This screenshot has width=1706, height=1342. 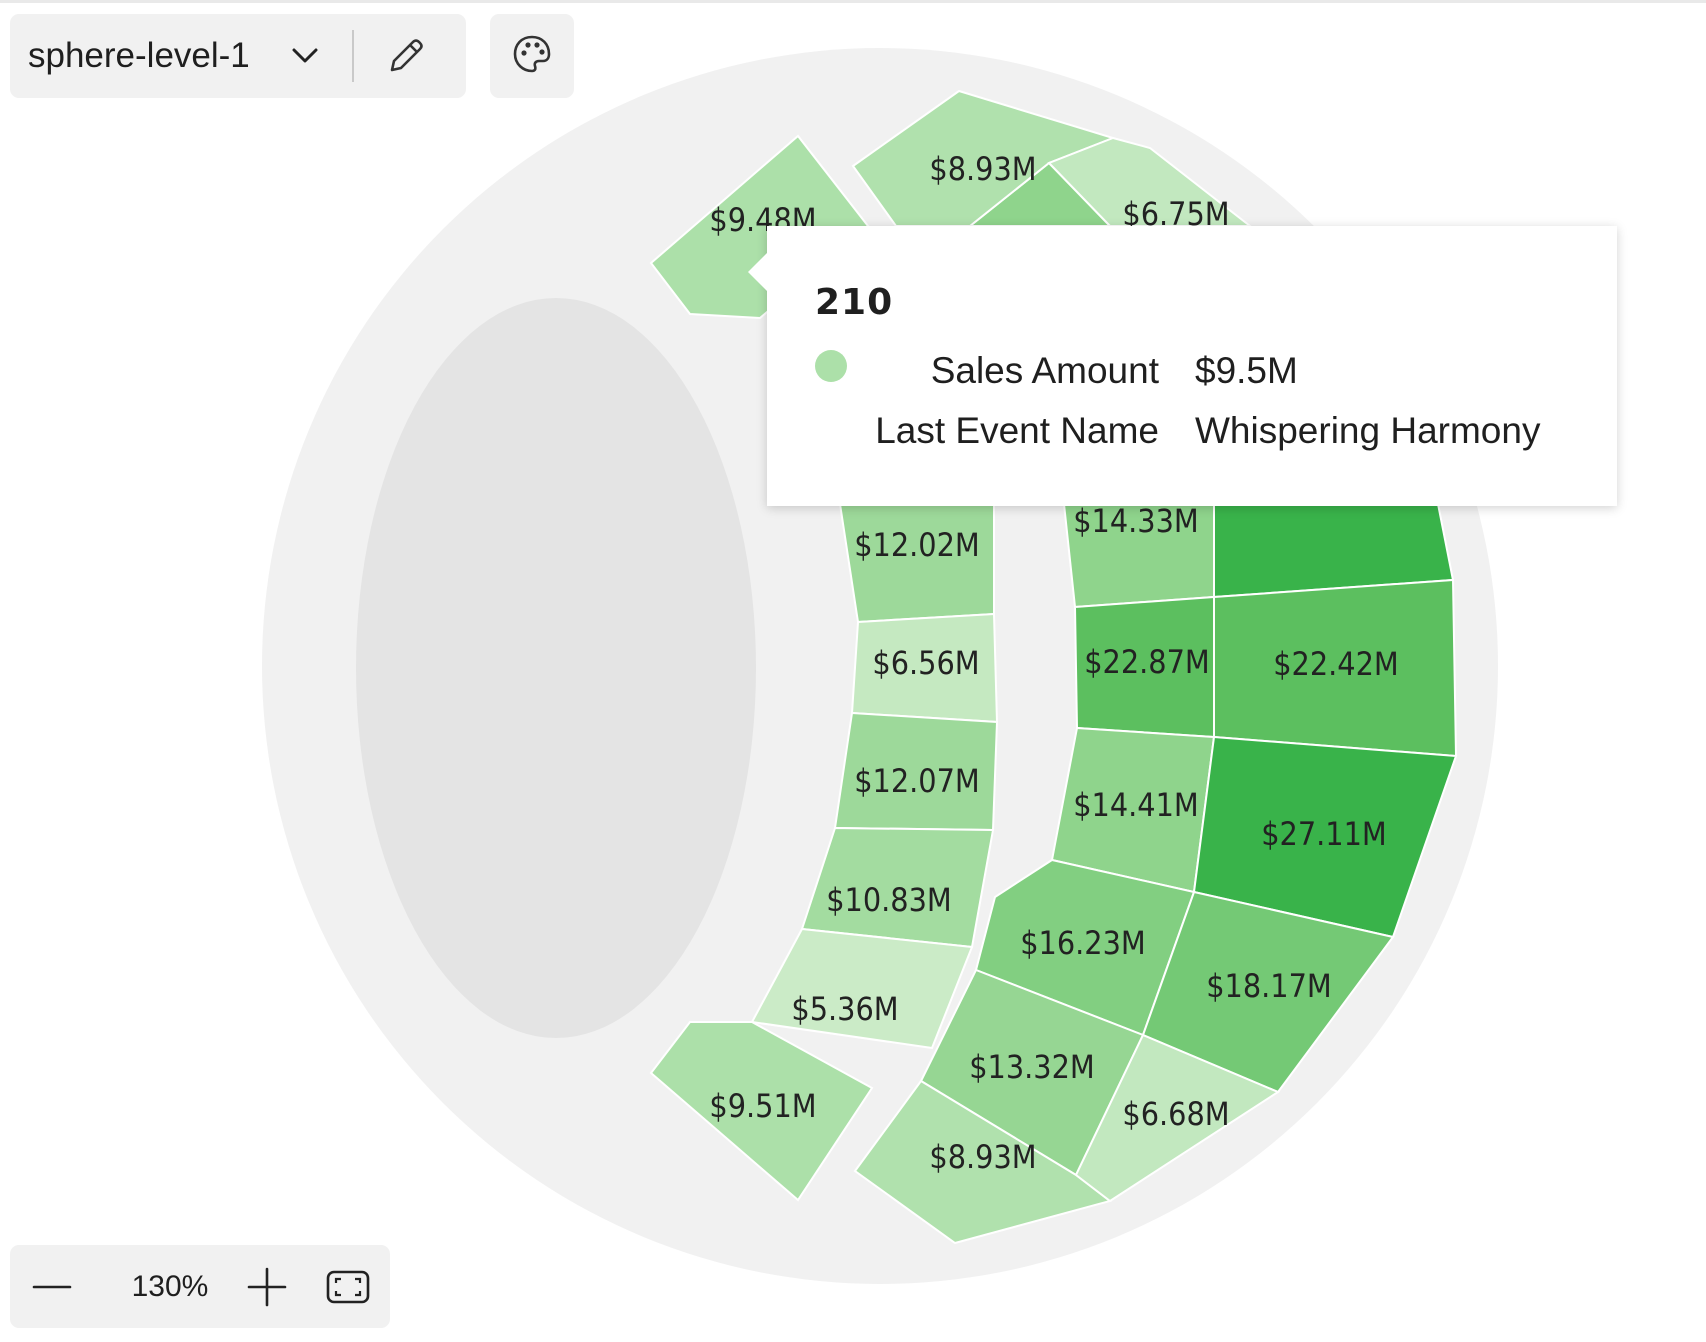 What do you see at coordinates (556, 668) in the screenshot?
I see `stage-area` at bounding box center [556, 668].